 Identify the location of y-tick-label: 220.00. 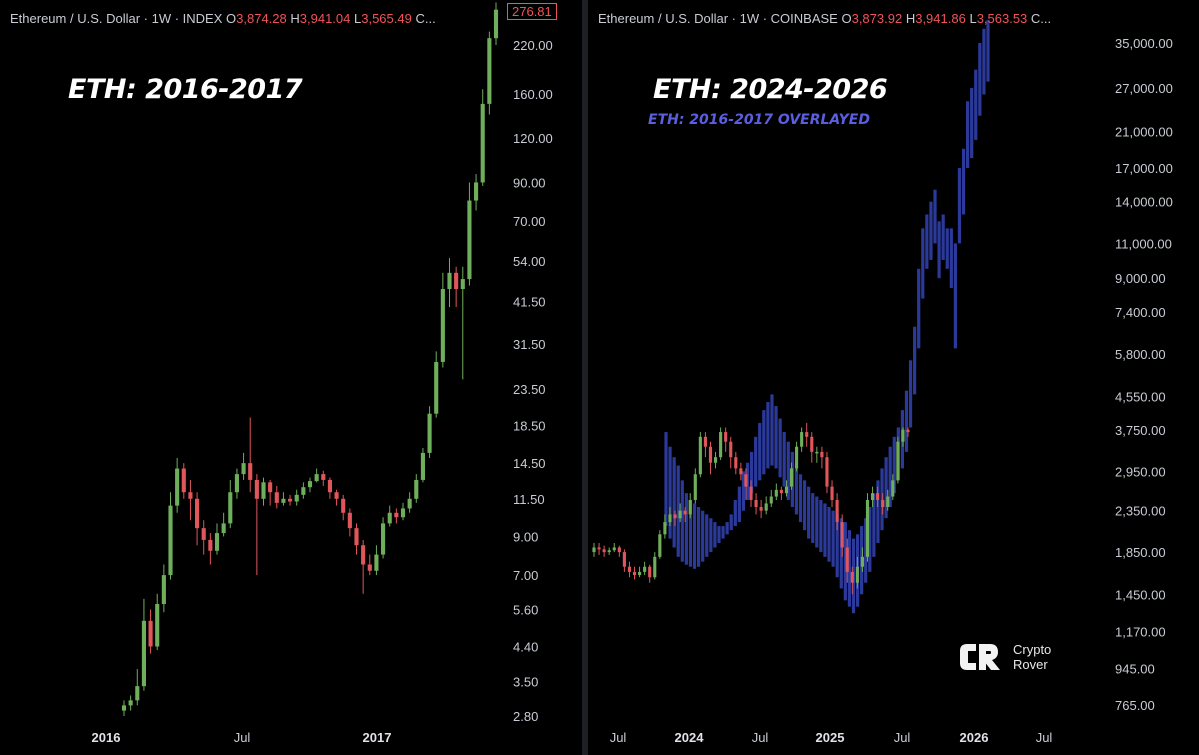
(533, 45).